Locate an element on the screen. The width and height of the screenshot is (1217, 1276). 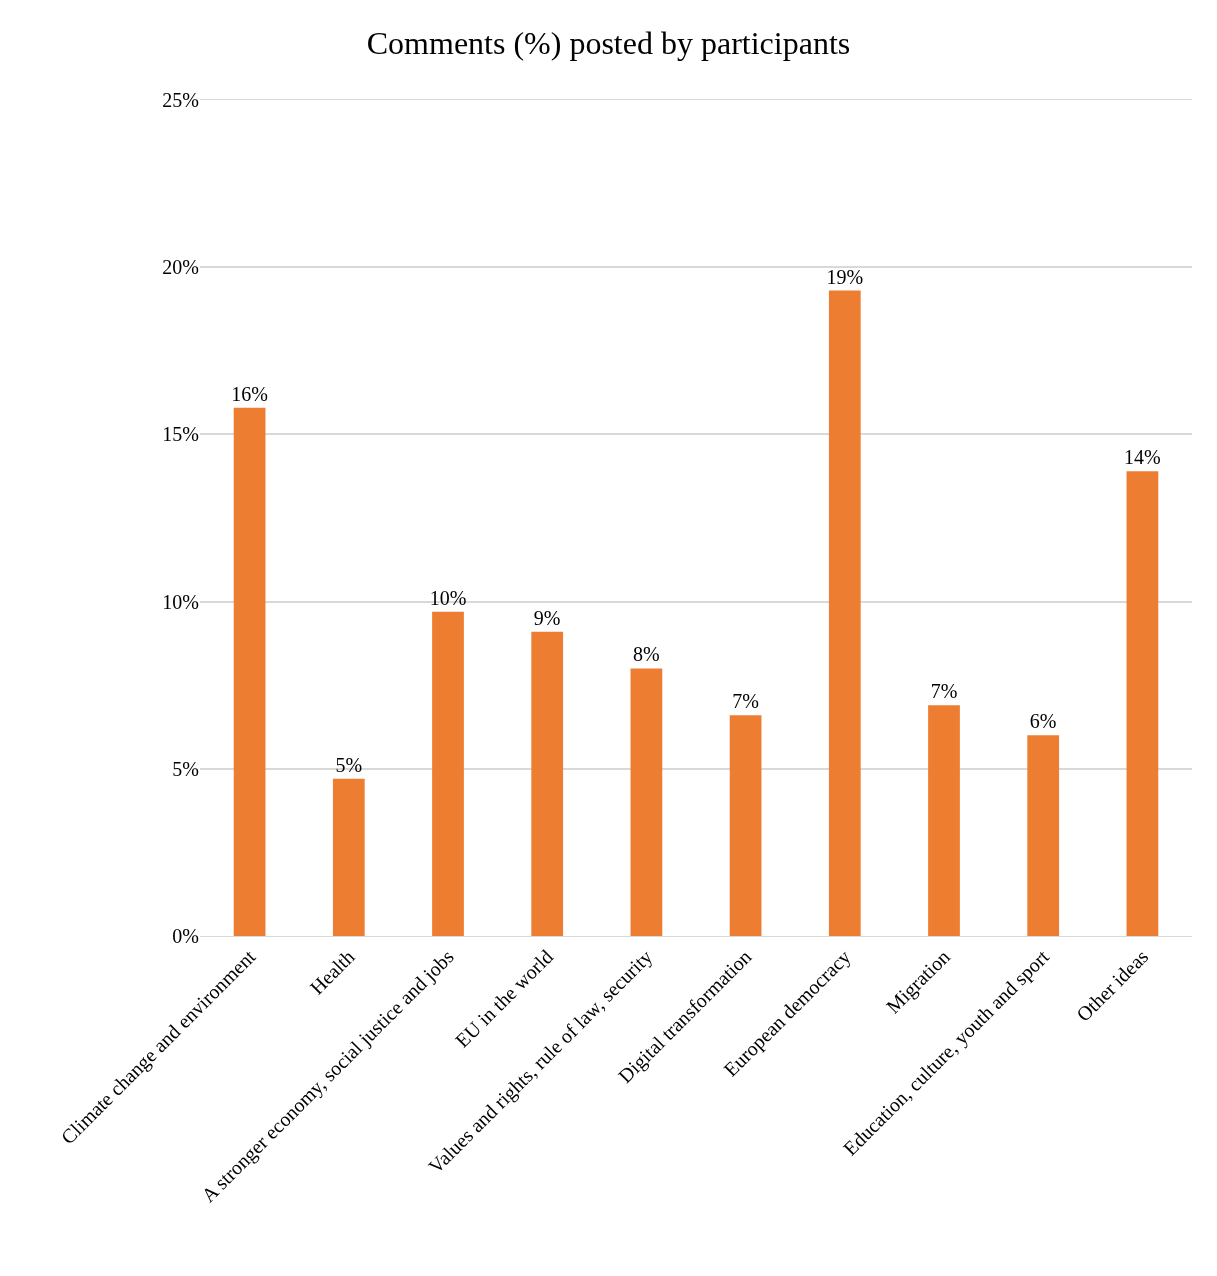
y-tick-label: 20% is located at coordinates (180, 267).